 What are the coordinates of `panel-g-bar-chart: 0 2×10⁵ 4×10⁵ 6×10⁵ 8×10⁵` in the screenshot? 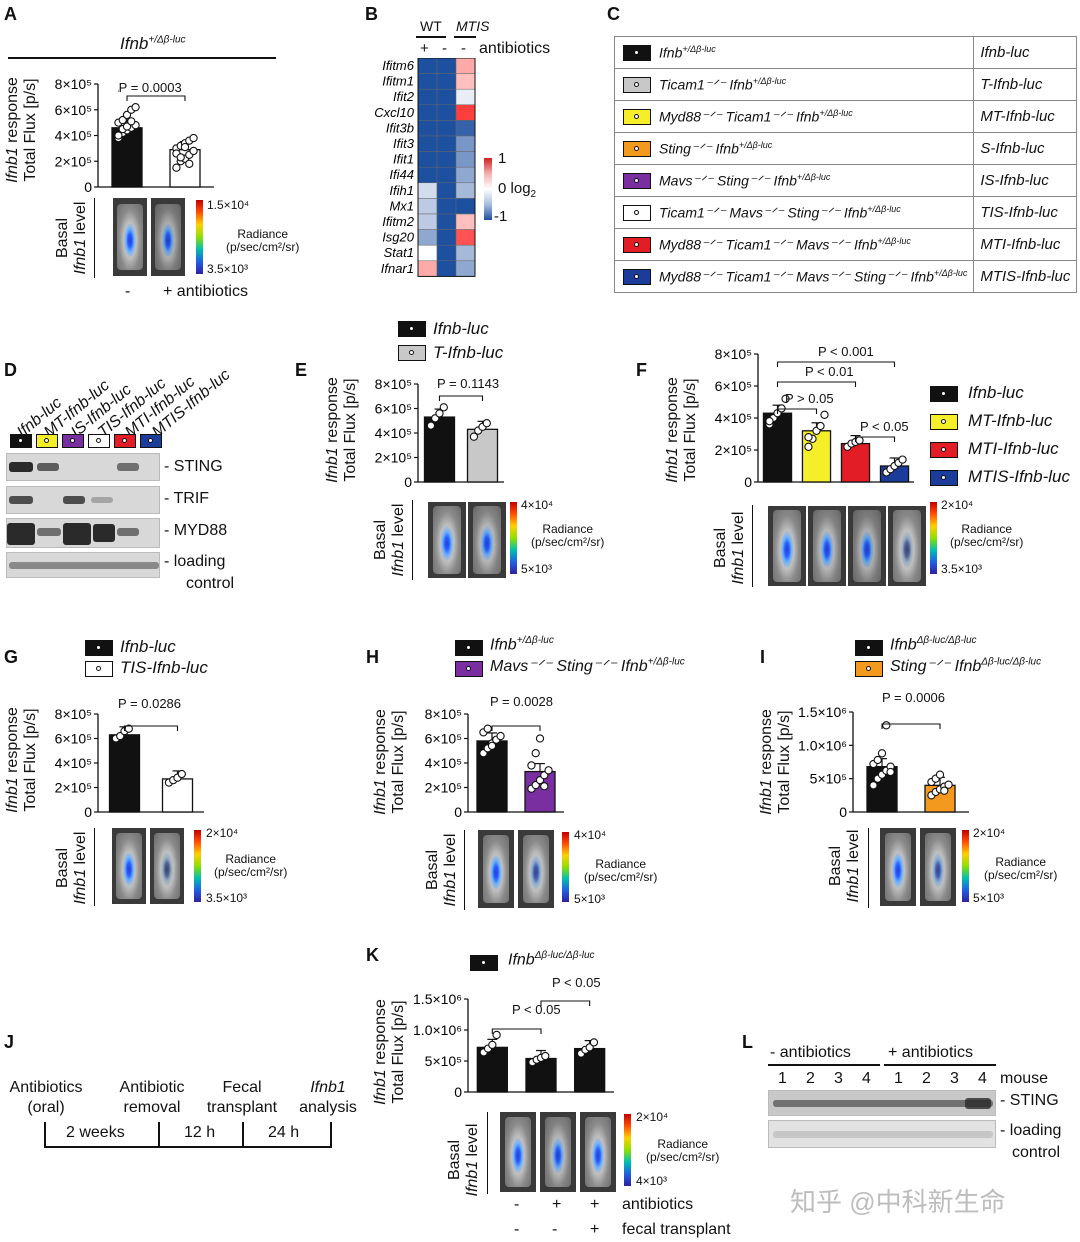 It's located at (129, 763).